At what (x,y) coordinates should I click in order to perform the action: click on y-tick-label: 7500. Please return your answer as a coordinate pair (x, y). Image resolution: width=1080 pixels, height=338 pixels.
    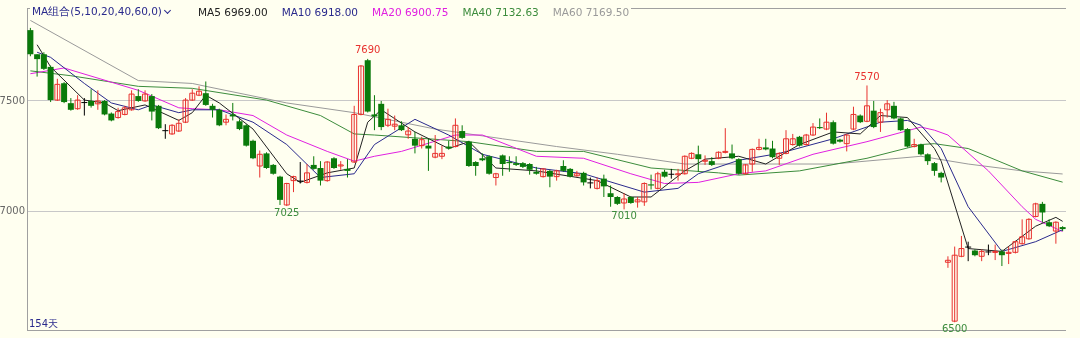
    Looking at the image, I should click on (12, 100).